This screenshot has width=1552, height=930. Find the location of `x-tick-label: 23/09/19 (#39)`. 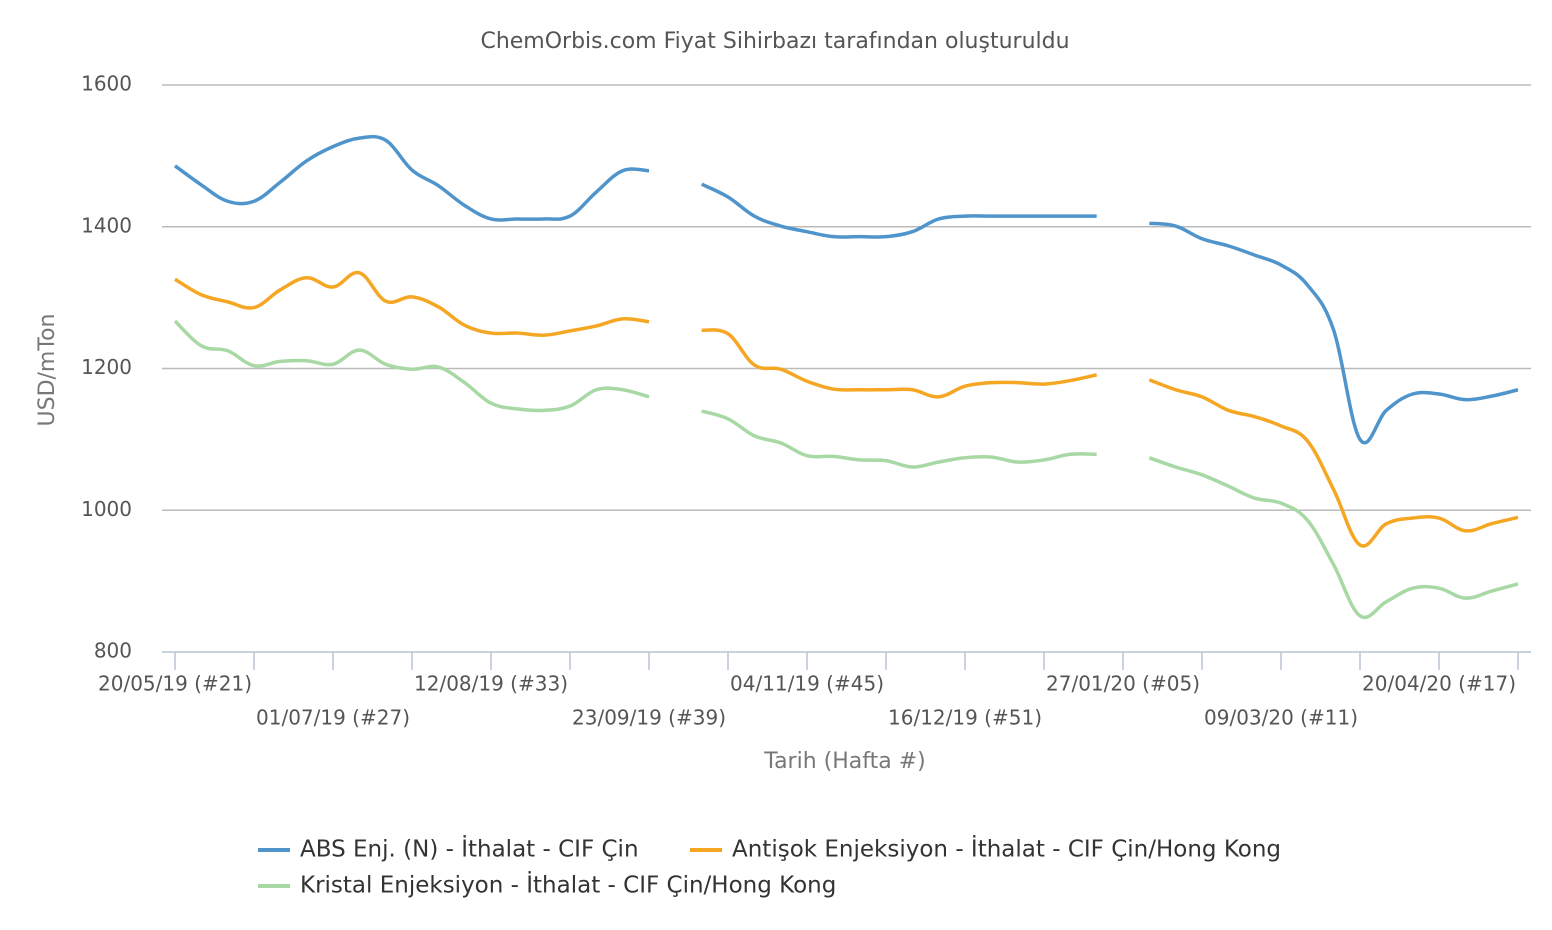

x-tick-label: 23/09/19 (#39) is located at coordinates (649, 718).